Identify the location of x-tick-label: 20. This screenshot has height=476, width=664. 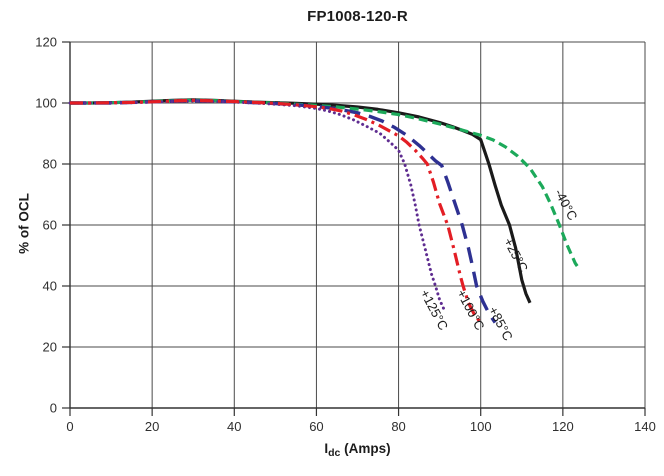
(152, 426).